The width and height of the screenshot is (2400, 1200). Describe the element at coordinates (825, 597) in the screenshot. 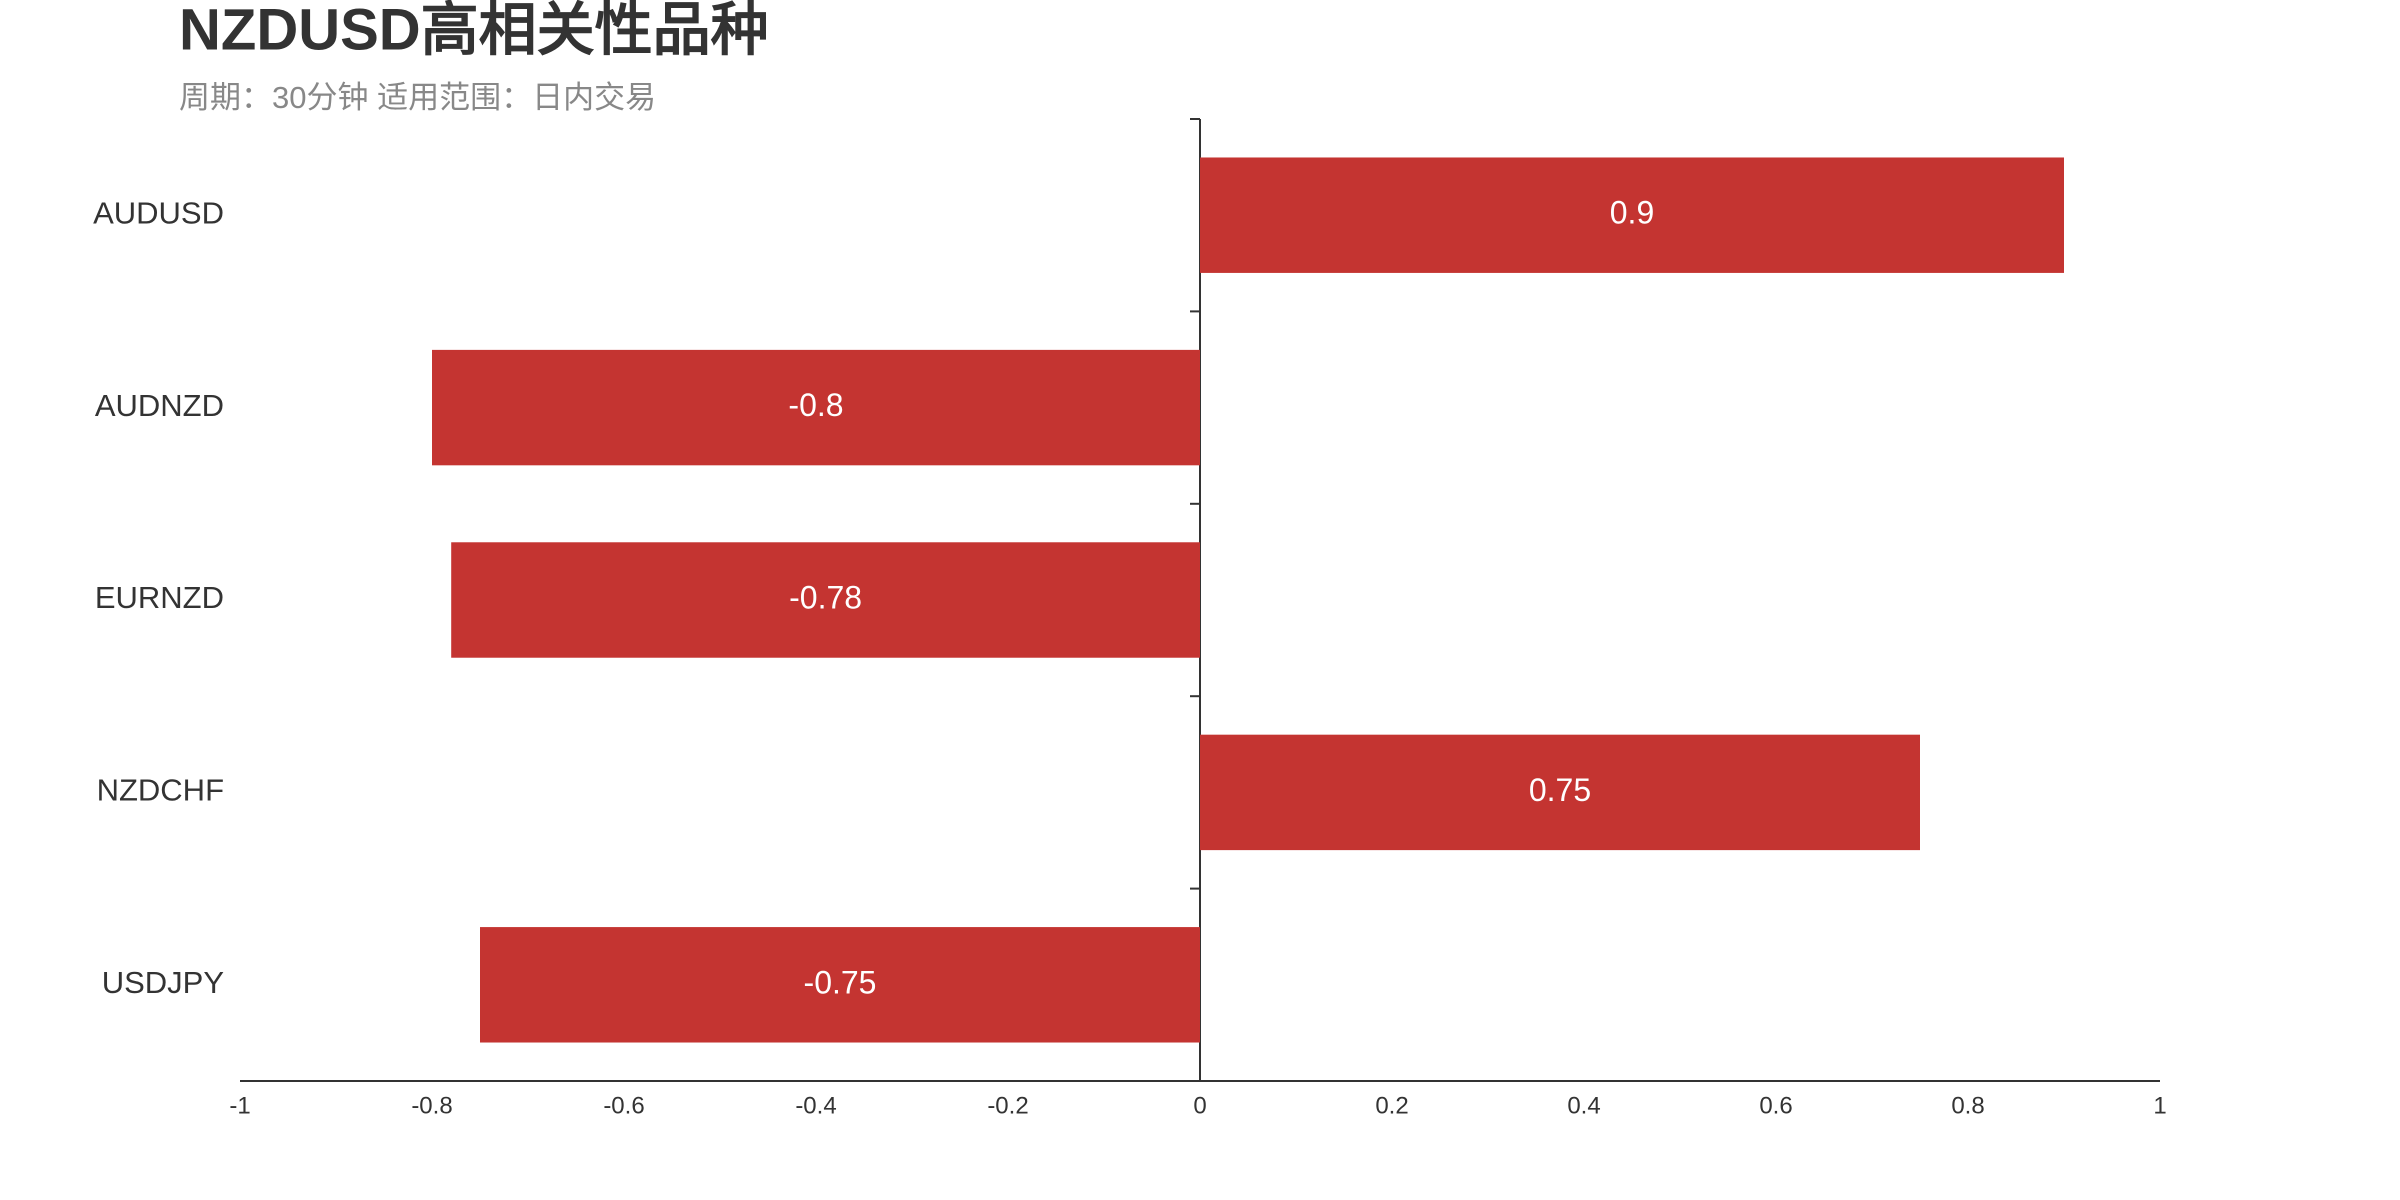

I see `data-label: -0.78` at that location.